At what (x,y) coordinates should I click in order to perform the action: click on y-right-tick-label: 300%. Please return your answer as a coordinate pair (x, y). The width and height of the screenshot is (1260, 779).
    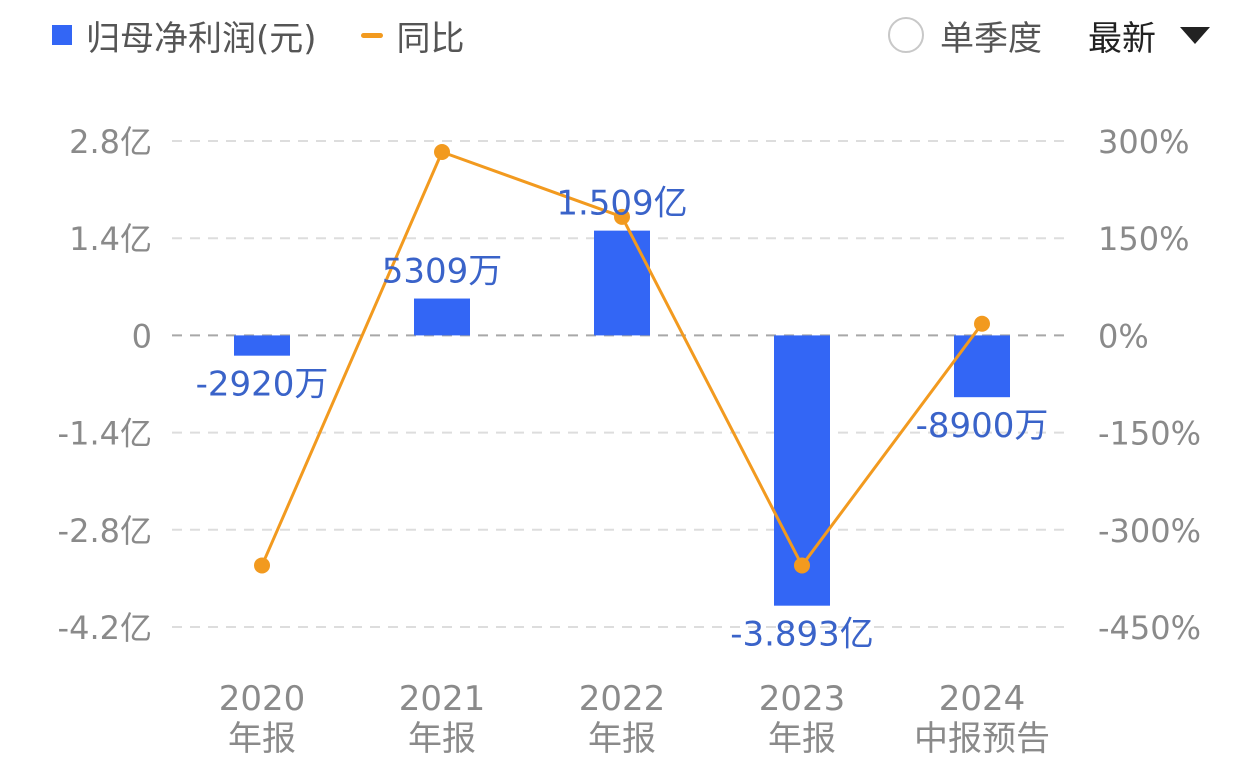
    Looking at the image, I should click on (1143, 142).